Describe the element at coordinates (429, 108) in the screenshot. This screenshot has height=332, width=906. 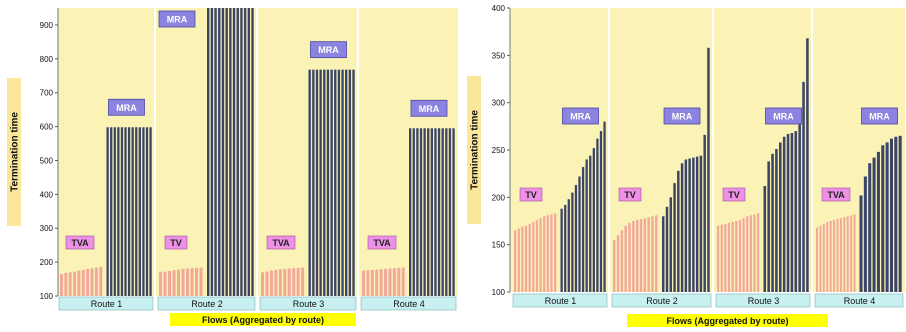
I see `mra-label-box` at that location.